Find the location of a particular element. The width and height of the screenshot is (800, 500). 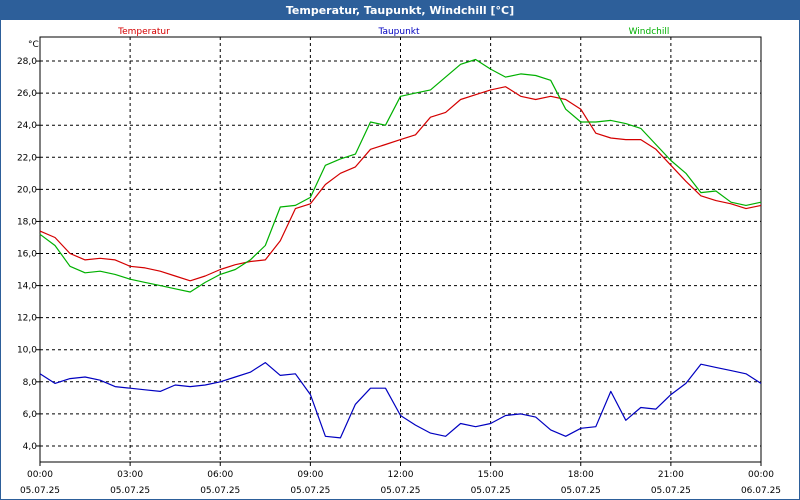

window-title: Temperatur, Taupunkt, Windchill [°C] is located at coordinates (400, 10).